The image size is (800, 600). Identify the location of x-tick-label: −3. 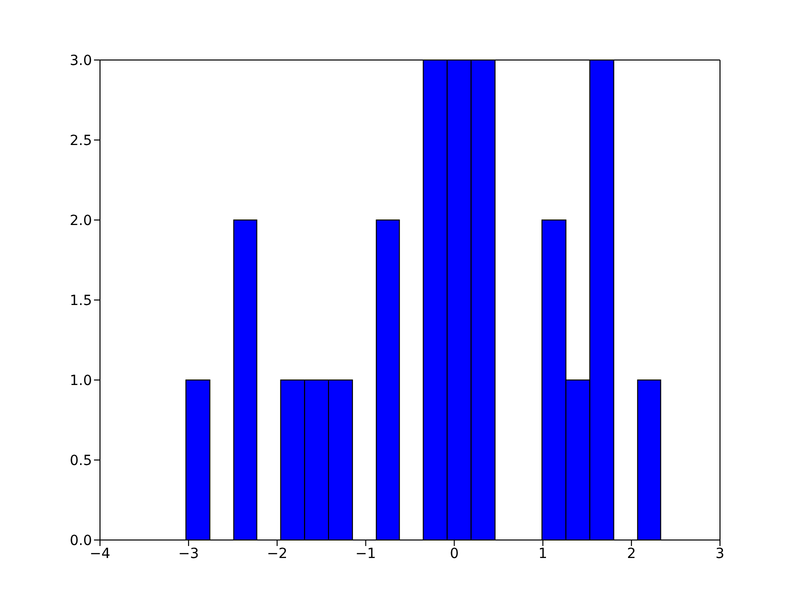
(188, 554).